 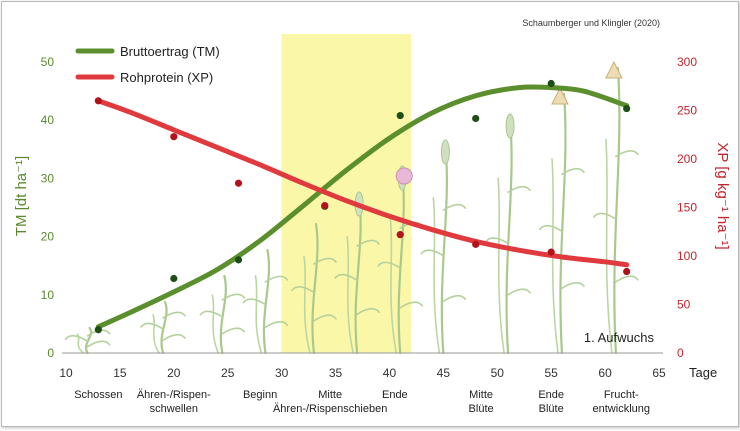 I want to click on right-tick-label: 0, so click(x=680, y=353).